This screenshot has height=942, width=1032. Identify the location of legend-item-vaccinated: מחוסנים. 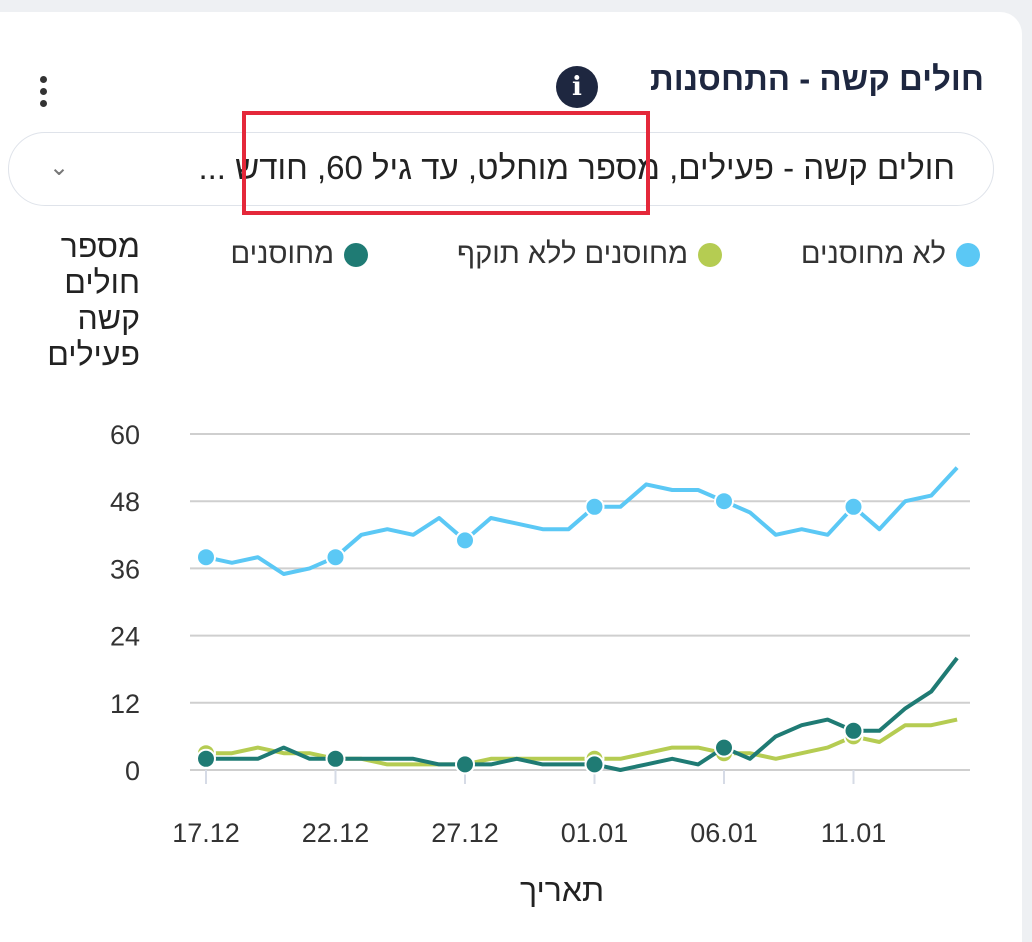
(299, 254).